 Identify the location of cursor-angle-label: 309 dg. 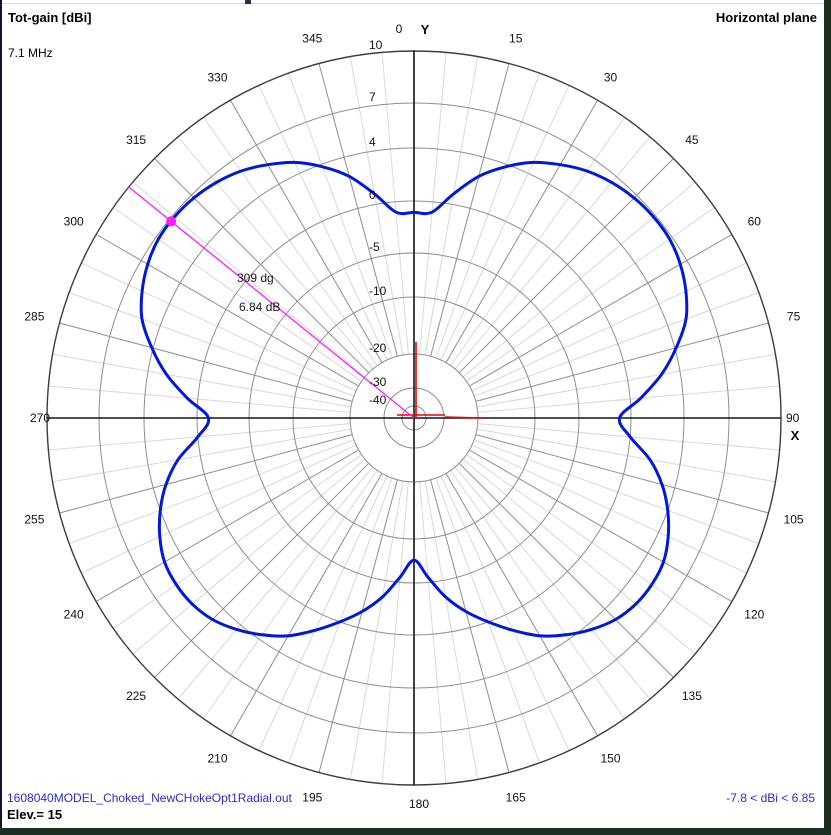
(255, 278).